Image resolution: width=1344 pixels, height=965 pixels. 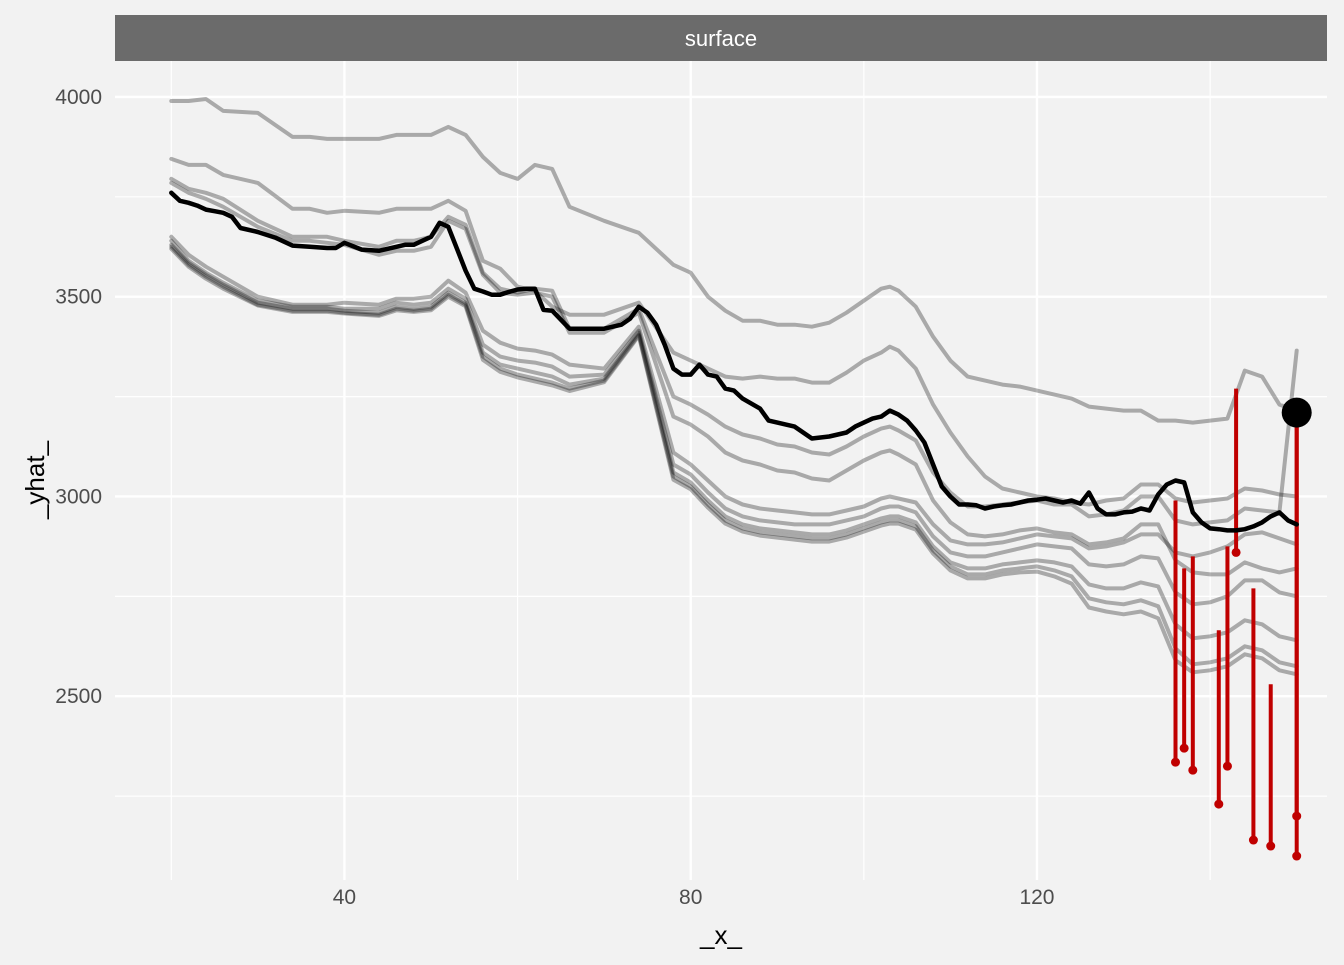 I want to click on y-axis-label: _yhat_, so click(x=35, y=480).